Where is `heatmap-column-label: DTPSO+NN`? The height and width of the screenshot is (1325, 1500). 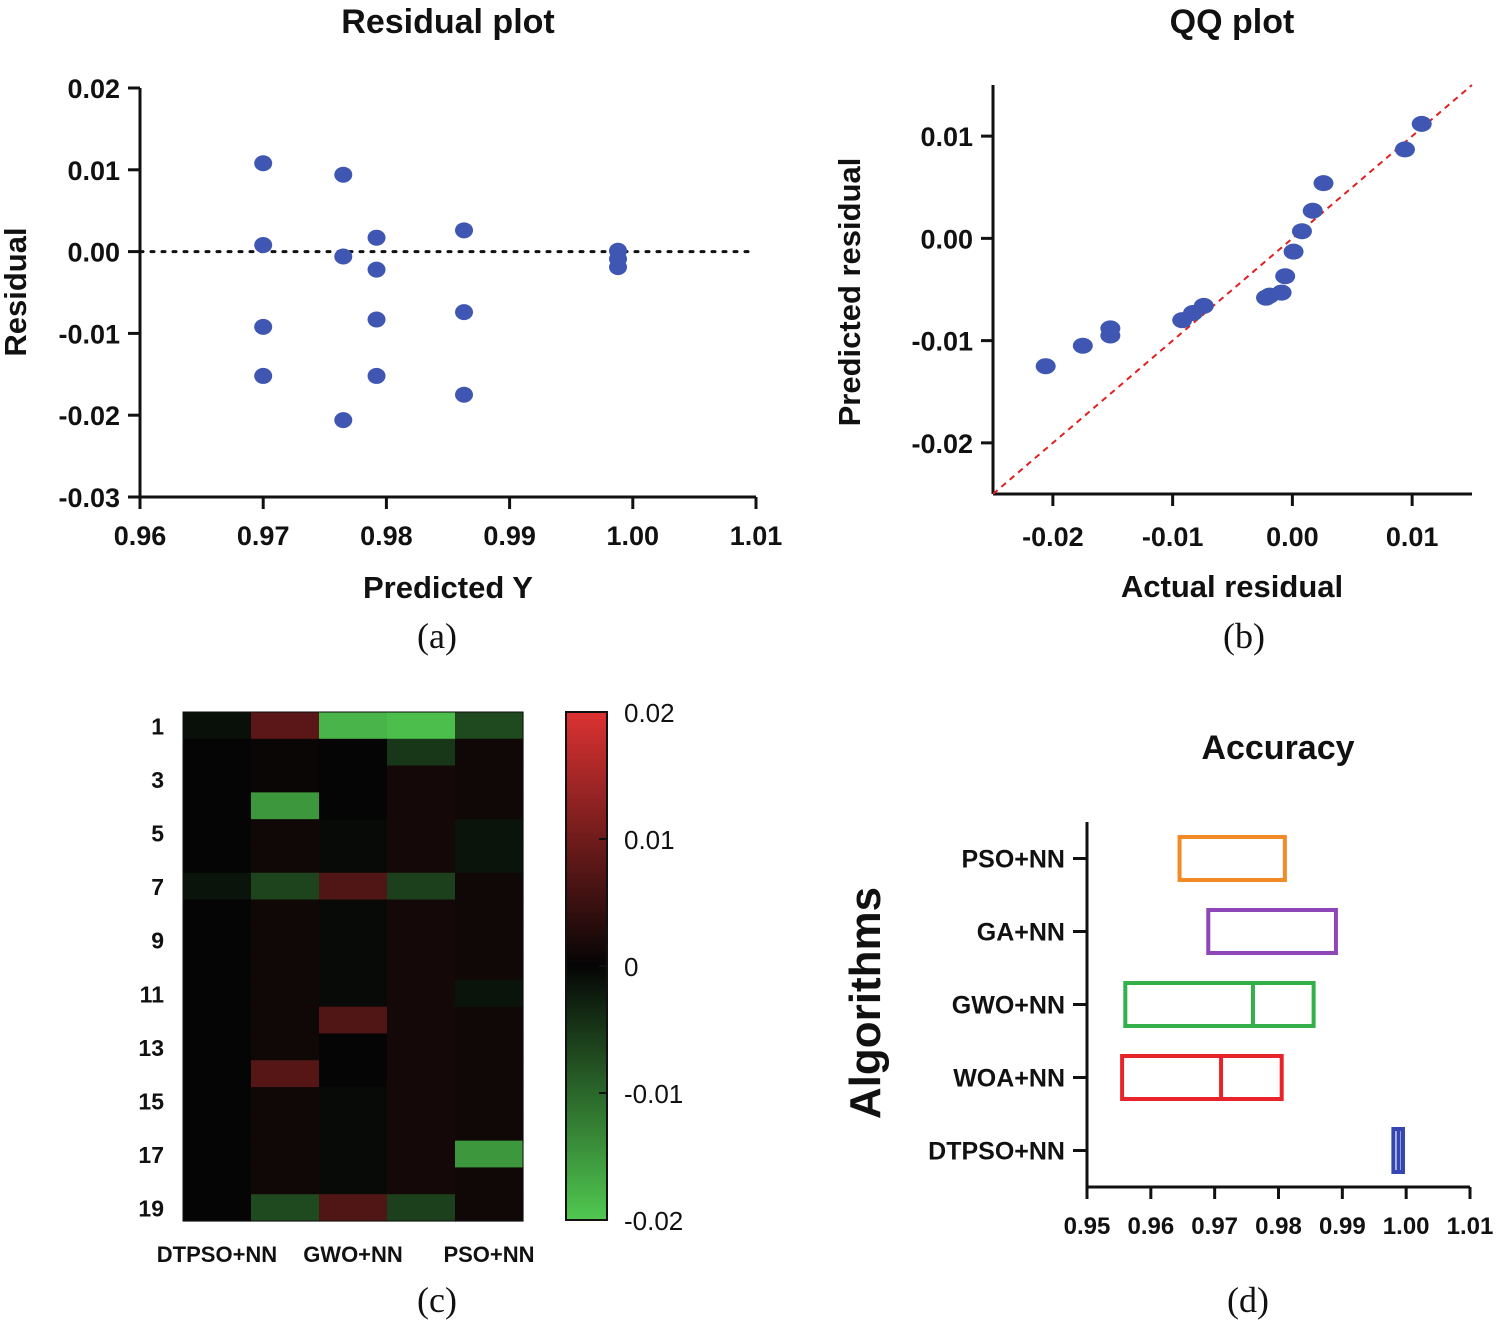 heatmap-column-label: DTPSO+NN is located at coordinates (217, 1254).